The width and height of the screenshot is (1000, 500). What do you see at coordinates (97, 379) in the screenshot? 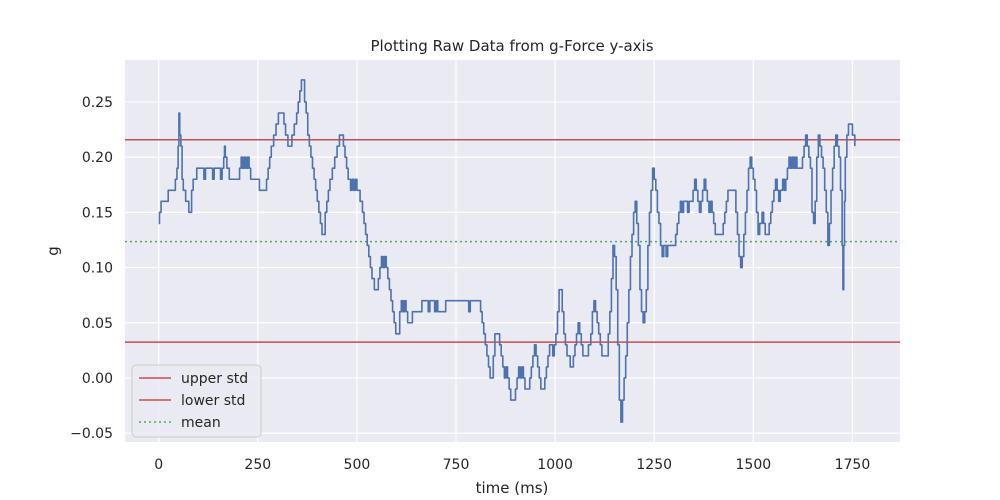
I see `y-tick-label: 0.00` at bounding box center [97, 379].